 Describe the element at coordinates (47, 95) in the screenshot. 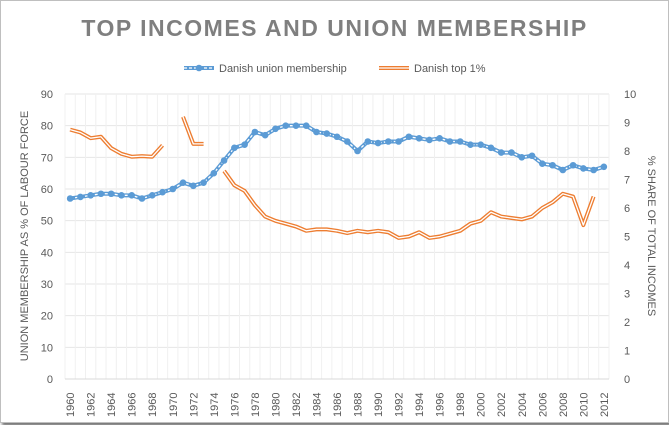

I see `y-tick-label: 90` at that location.